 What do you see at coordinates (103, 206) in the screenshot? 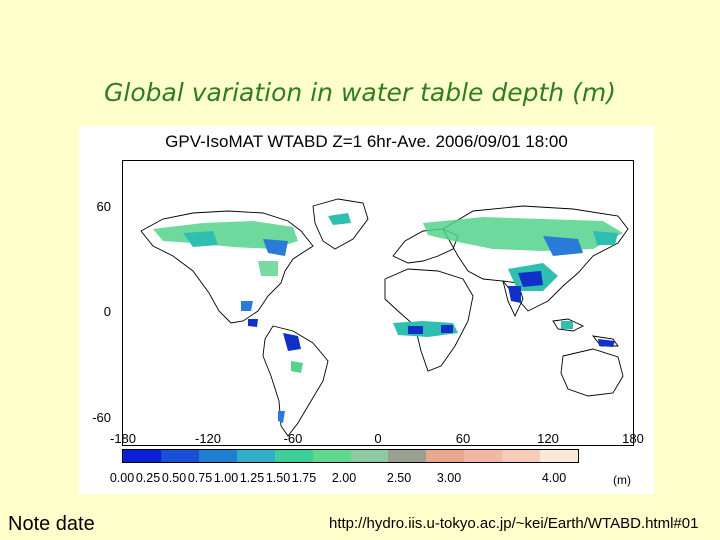
I see `y-tick-60: 60` at bounding box center [103, 206].